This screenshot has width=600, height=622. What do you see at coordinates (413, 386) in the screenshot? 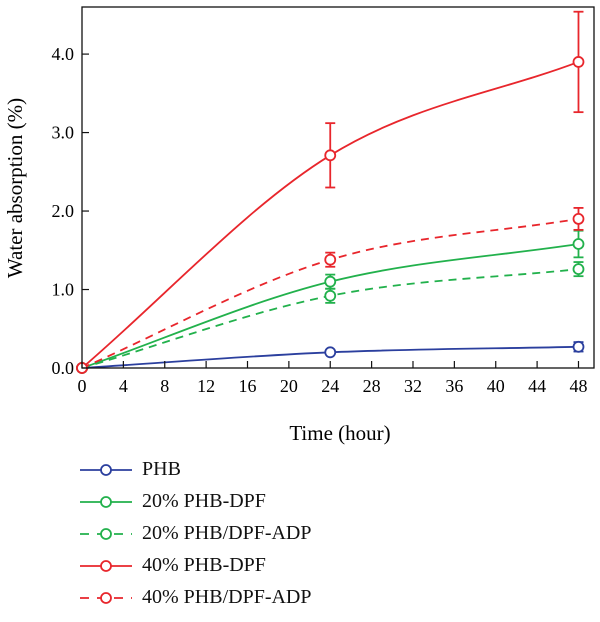
I see `x-tick-label: 32` at bounding box center [413, 386].